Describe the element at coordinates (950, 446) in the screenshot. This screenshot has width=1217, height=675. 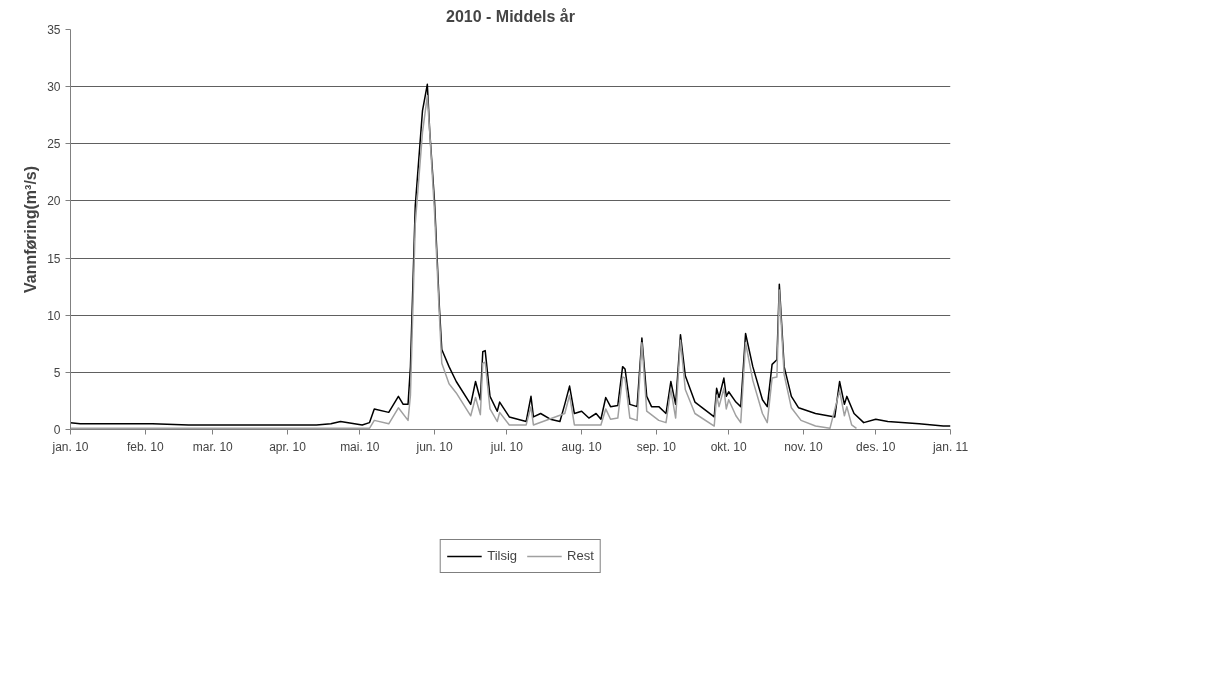
I see `x-tick-label: jan. 11` at that location.